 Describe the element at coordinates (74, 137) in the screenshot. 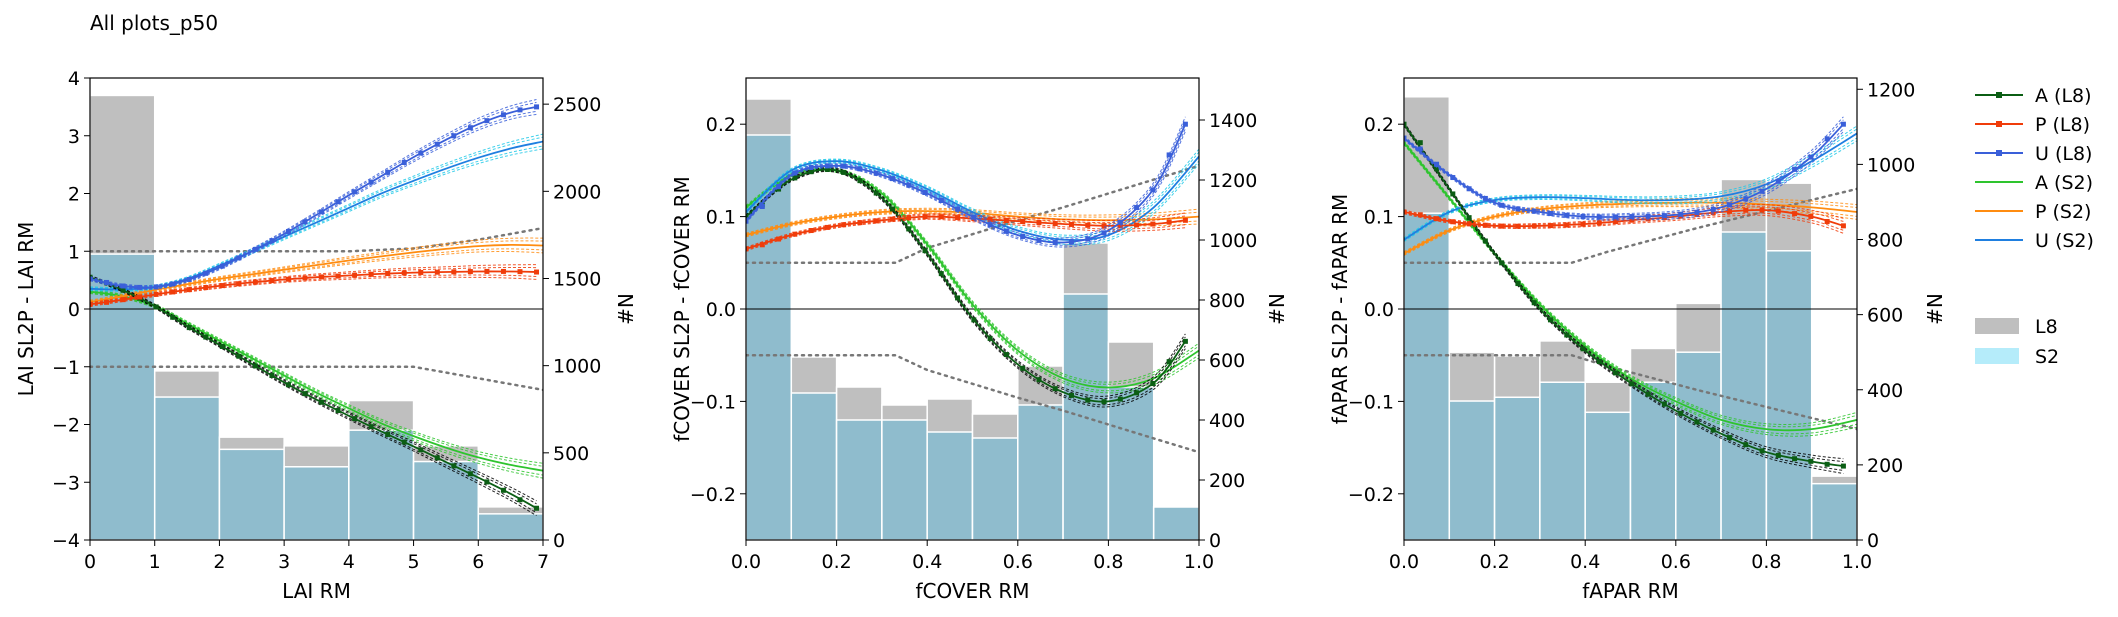

I see `y-tick-label: 3` at that location.